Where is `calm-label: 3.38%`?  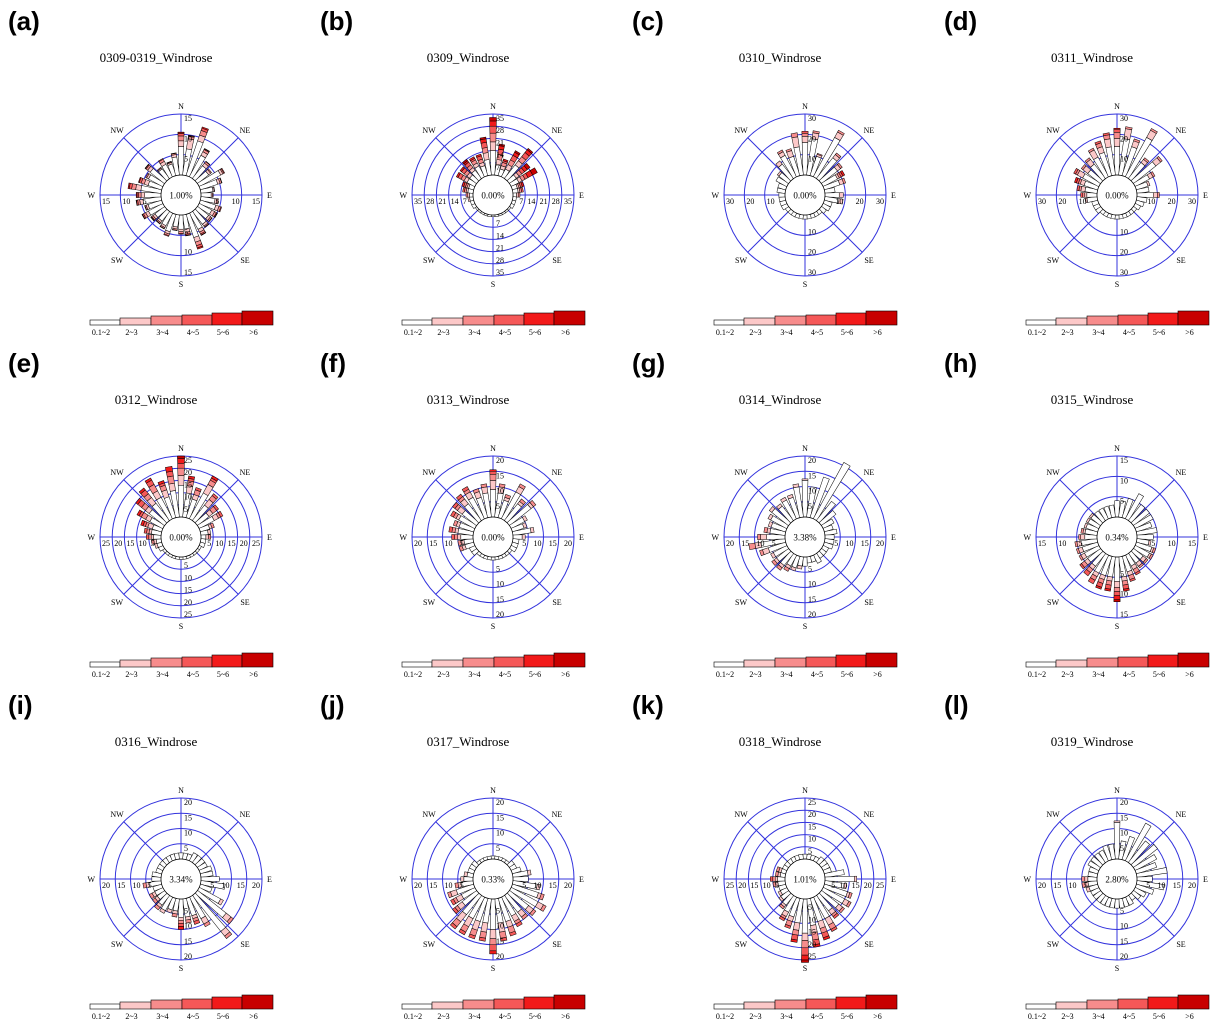 calm-label: 3.38% is located at coordinates (805, 538).